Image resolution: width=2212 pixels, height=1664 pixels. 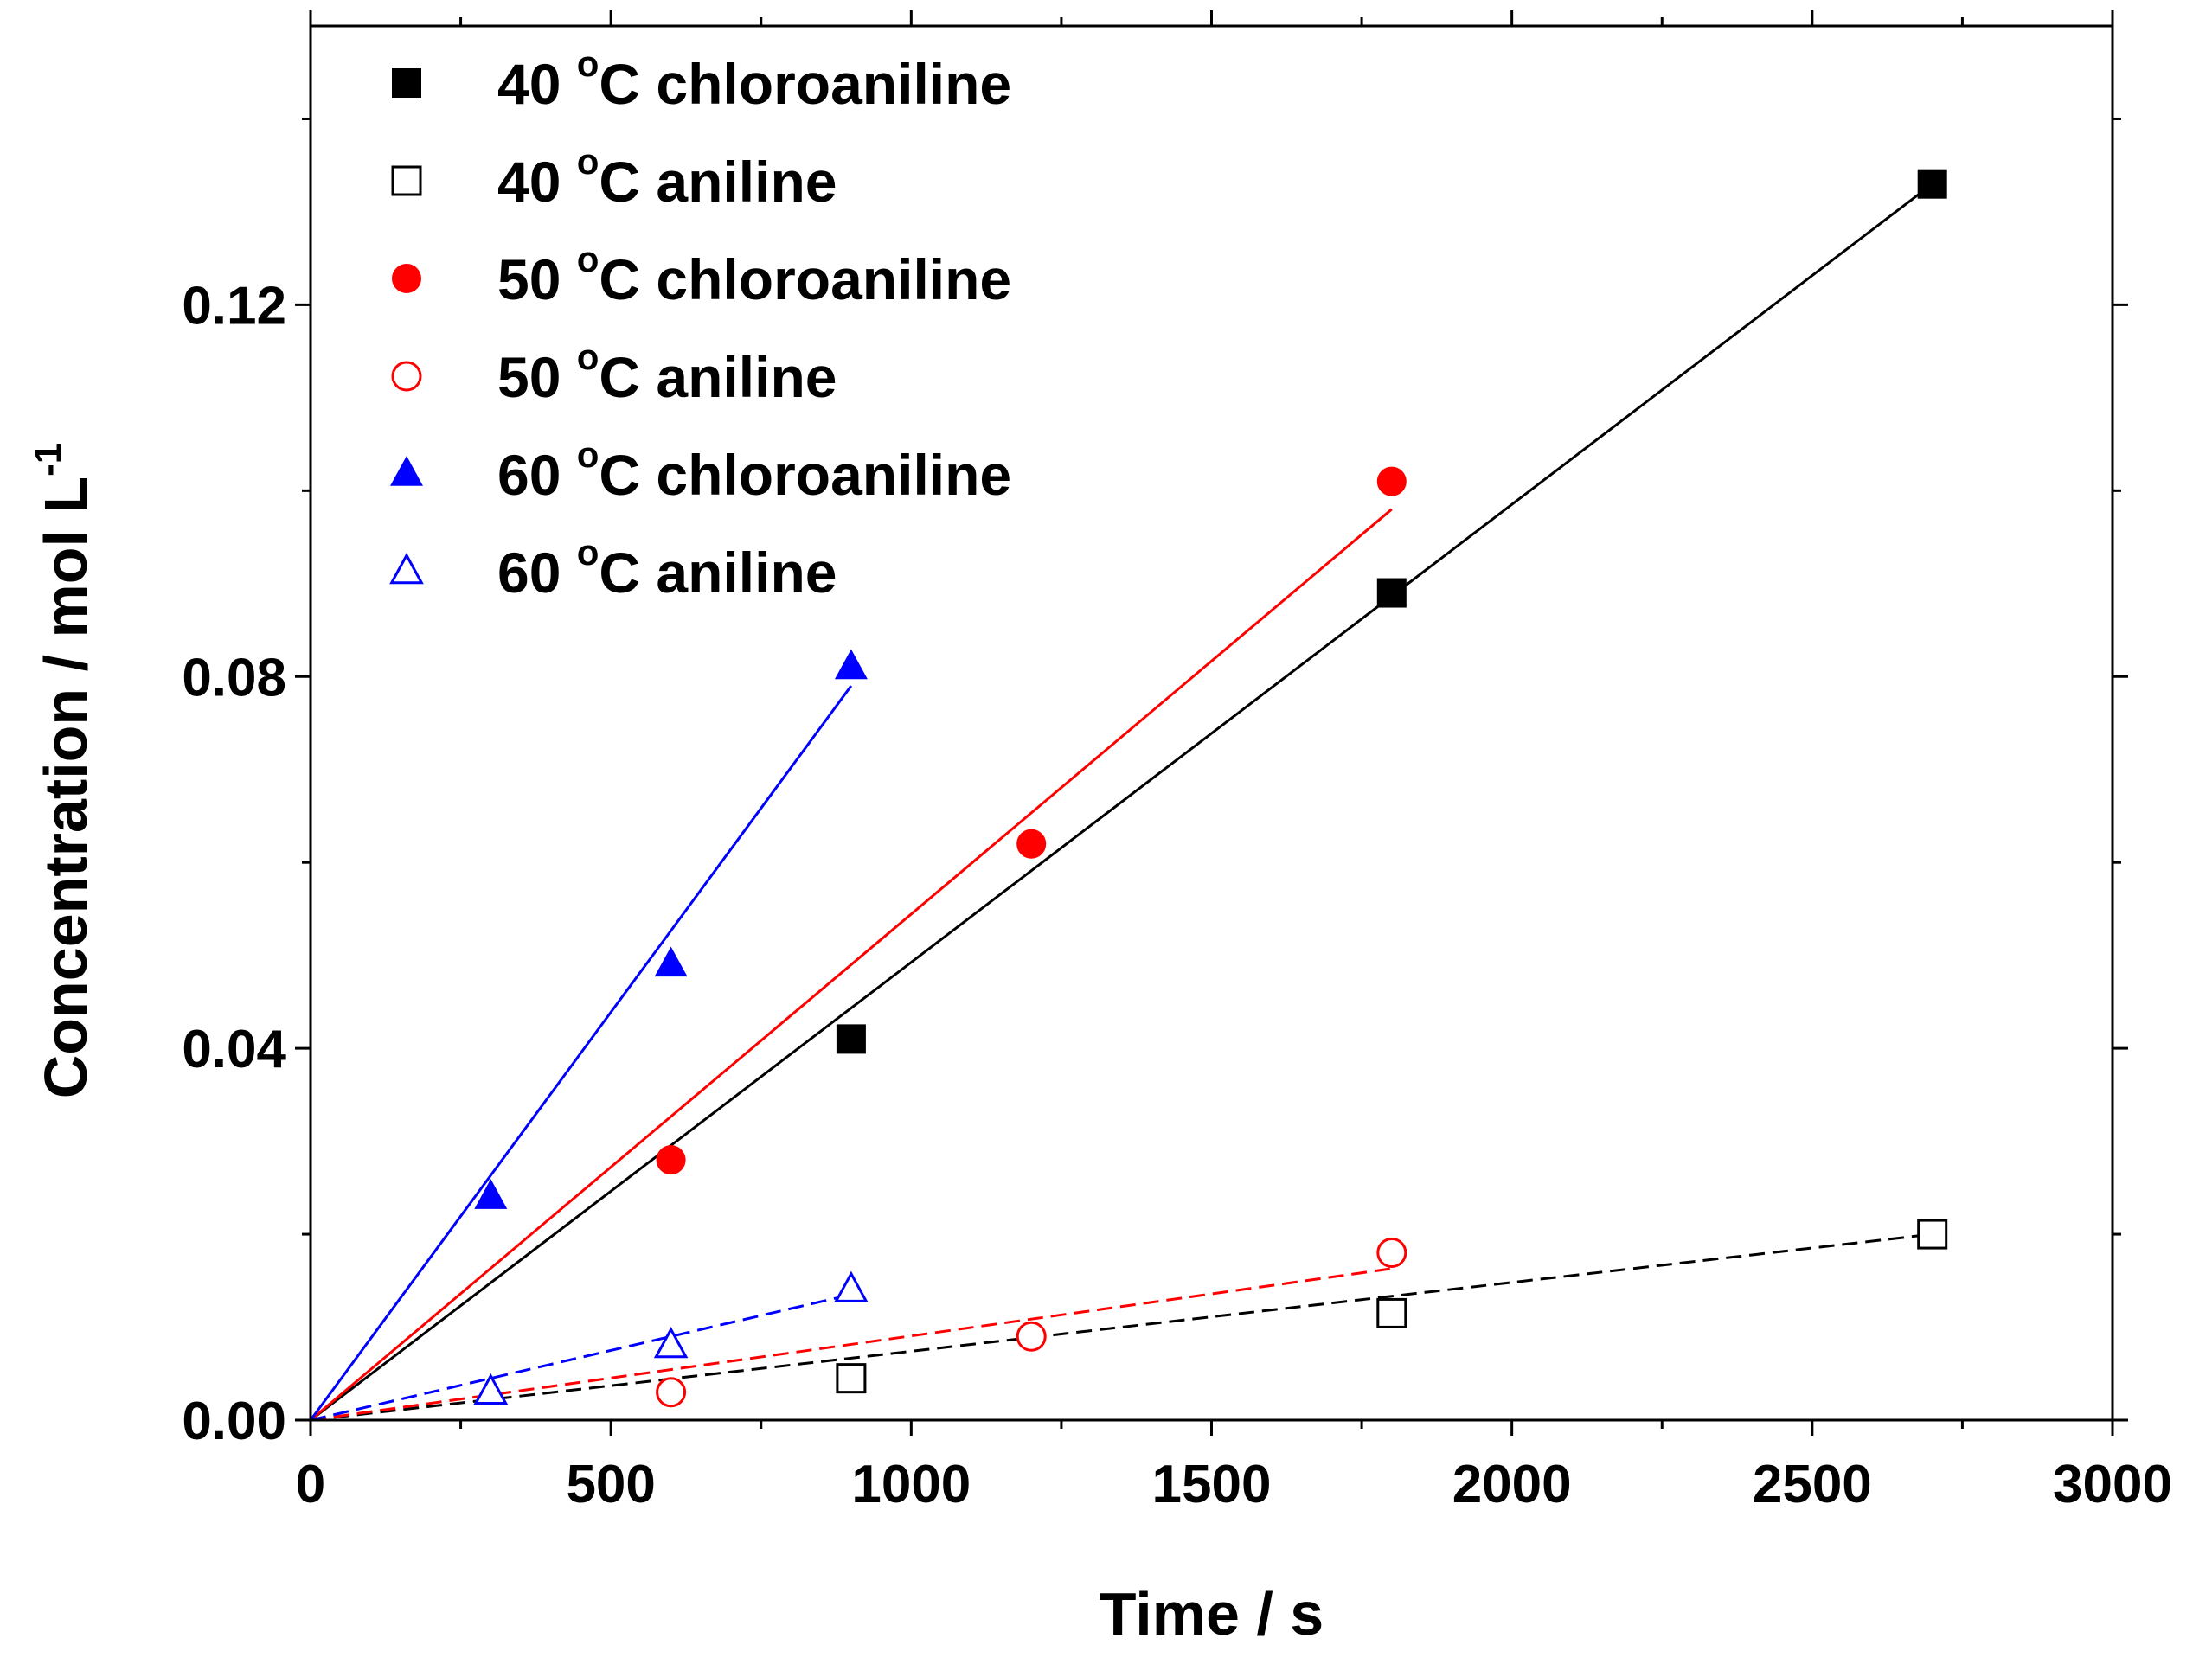 I want to click on y-axis-title: Concentration / mol L-1, so click(x=63, y=771).